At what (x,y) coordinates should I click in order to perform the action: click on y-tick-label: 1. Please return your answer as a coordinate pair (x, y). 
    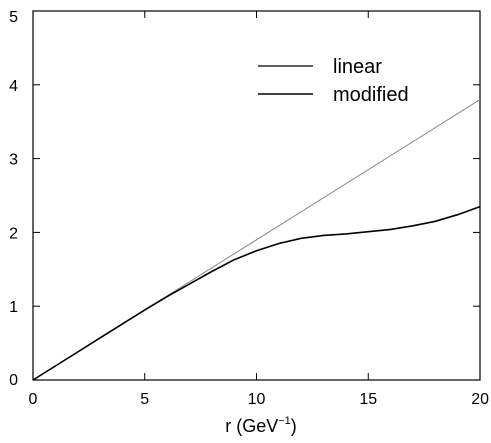
    Looking at the image, I should click on (13, 307).